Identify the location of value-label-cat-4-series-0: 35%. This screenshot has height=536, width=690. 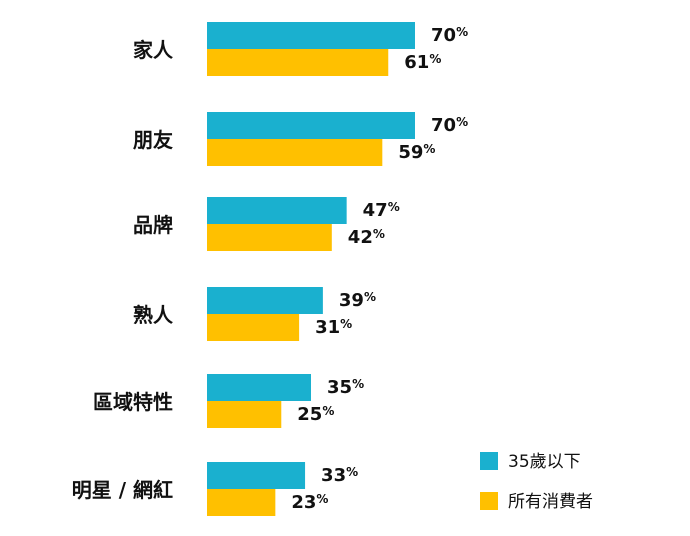
(345, 387).